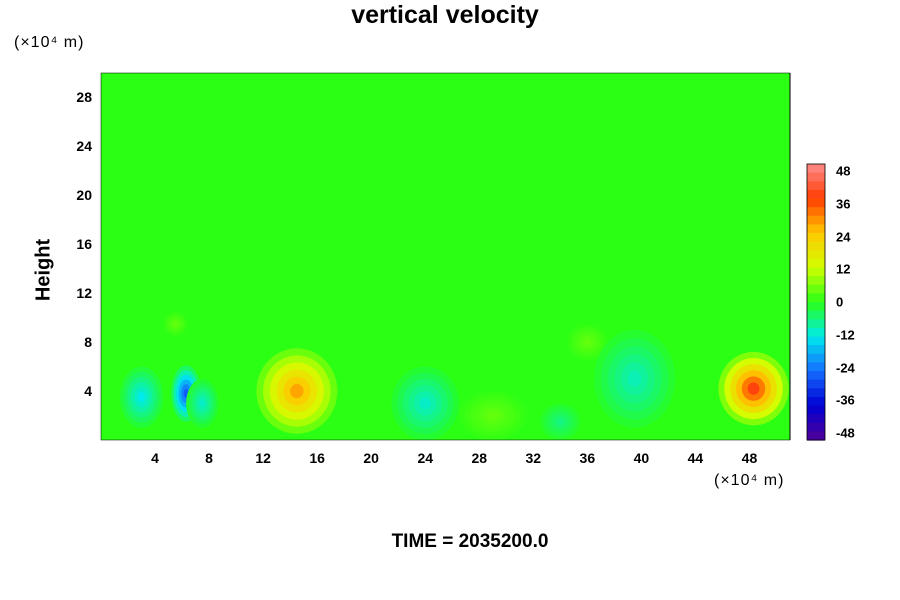 The height and width of the screenshot is (600, 900). What do you see at coordinates (84, 244) in the screenshot?
I see `y-tick-label: 16` at bounding box center [84, 244].